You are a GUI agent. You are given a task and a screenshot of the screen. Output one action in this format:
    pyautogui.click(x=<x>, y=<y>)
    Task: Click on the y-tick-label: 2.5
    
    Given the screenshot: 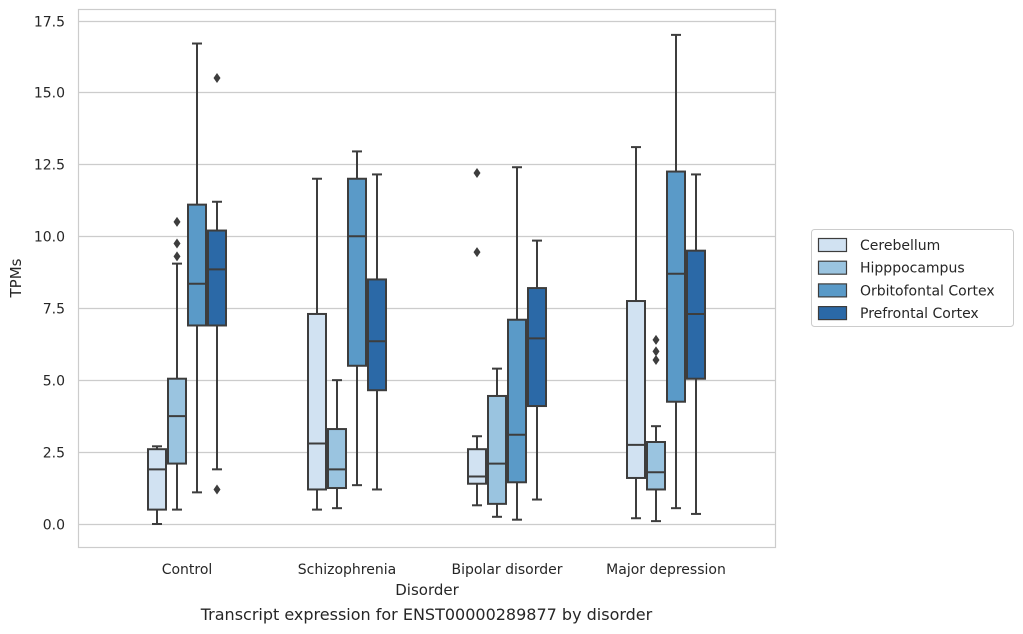 What is the action you would take?
    pyautogui.click(x=54, y=454)
    